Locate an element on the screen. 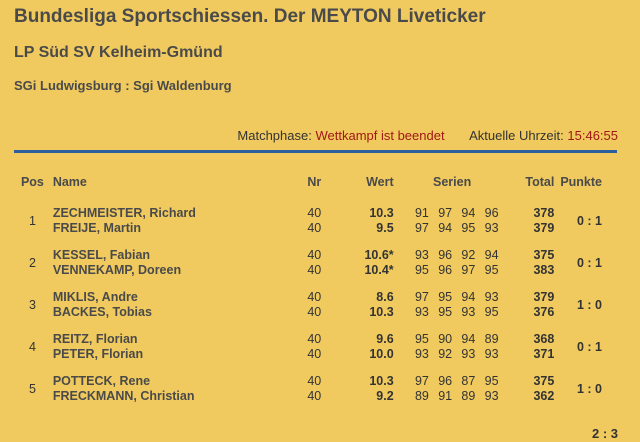 The width and height of the screenshot is (640, 442). header-name: Name is located at coordinates (69, 182).